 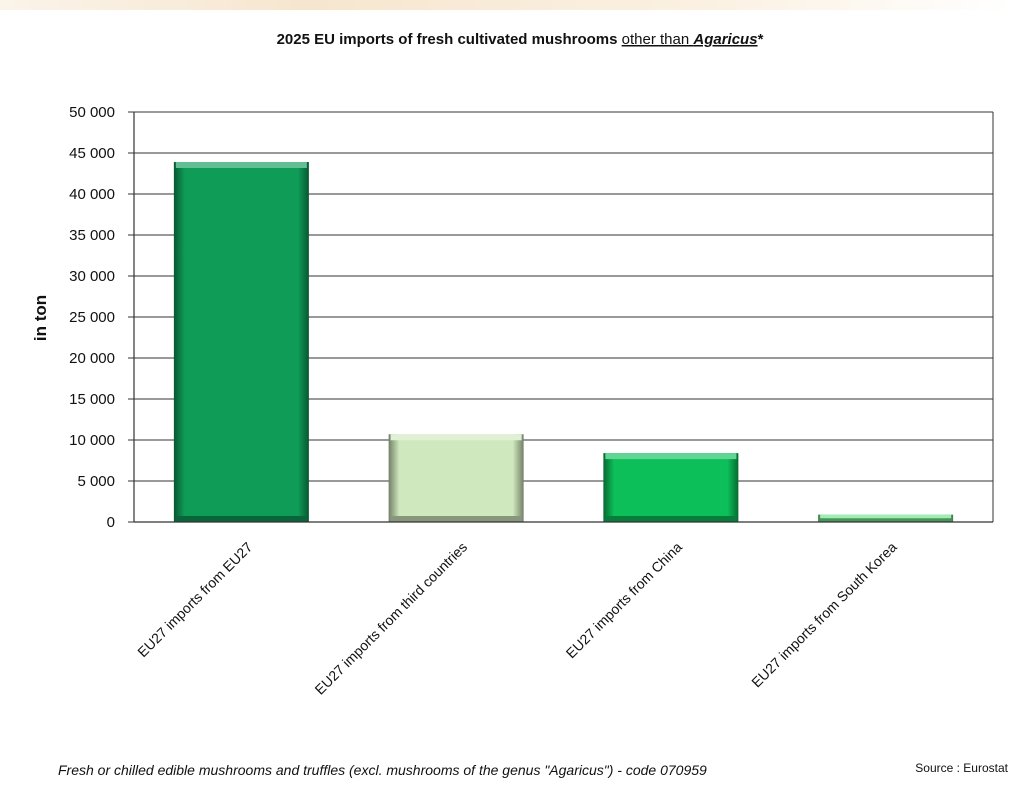 I want to click on chart-title-part: other than, so click(x=658, y=39).